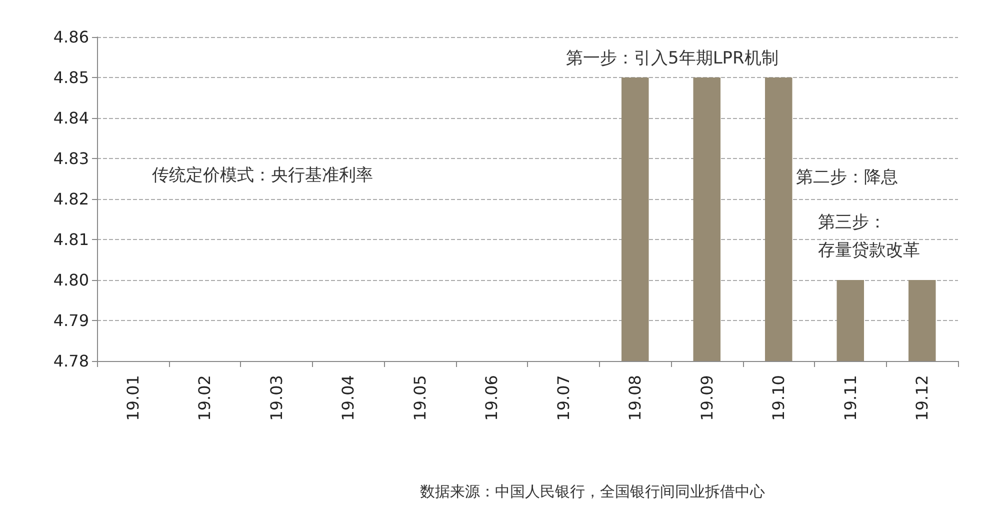  I want to click on y-tick-label: 4.84, so click(71, 118).